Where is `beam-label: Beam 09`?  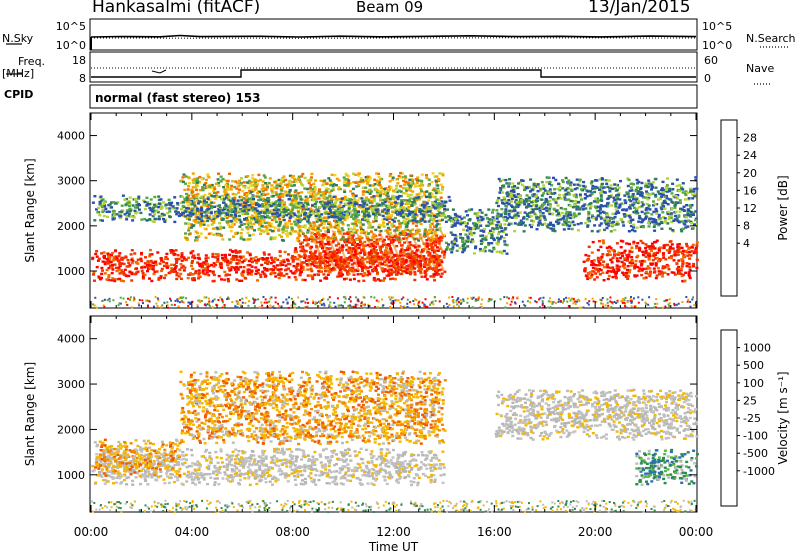 beam-label: Beam 09 is located at coordinates (390, 8).